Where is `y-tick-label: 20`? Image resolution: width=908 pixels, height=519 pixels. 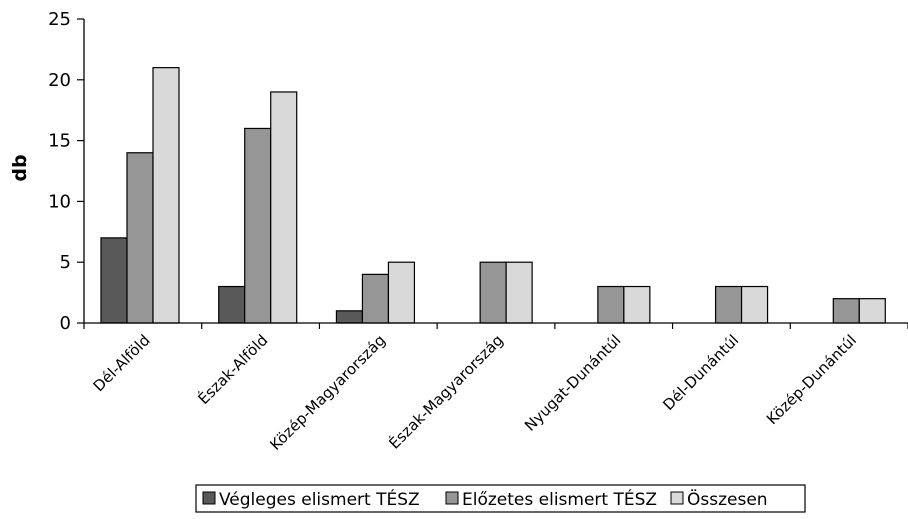 y-tick-label: 20 is located at coordinates (59, 80).